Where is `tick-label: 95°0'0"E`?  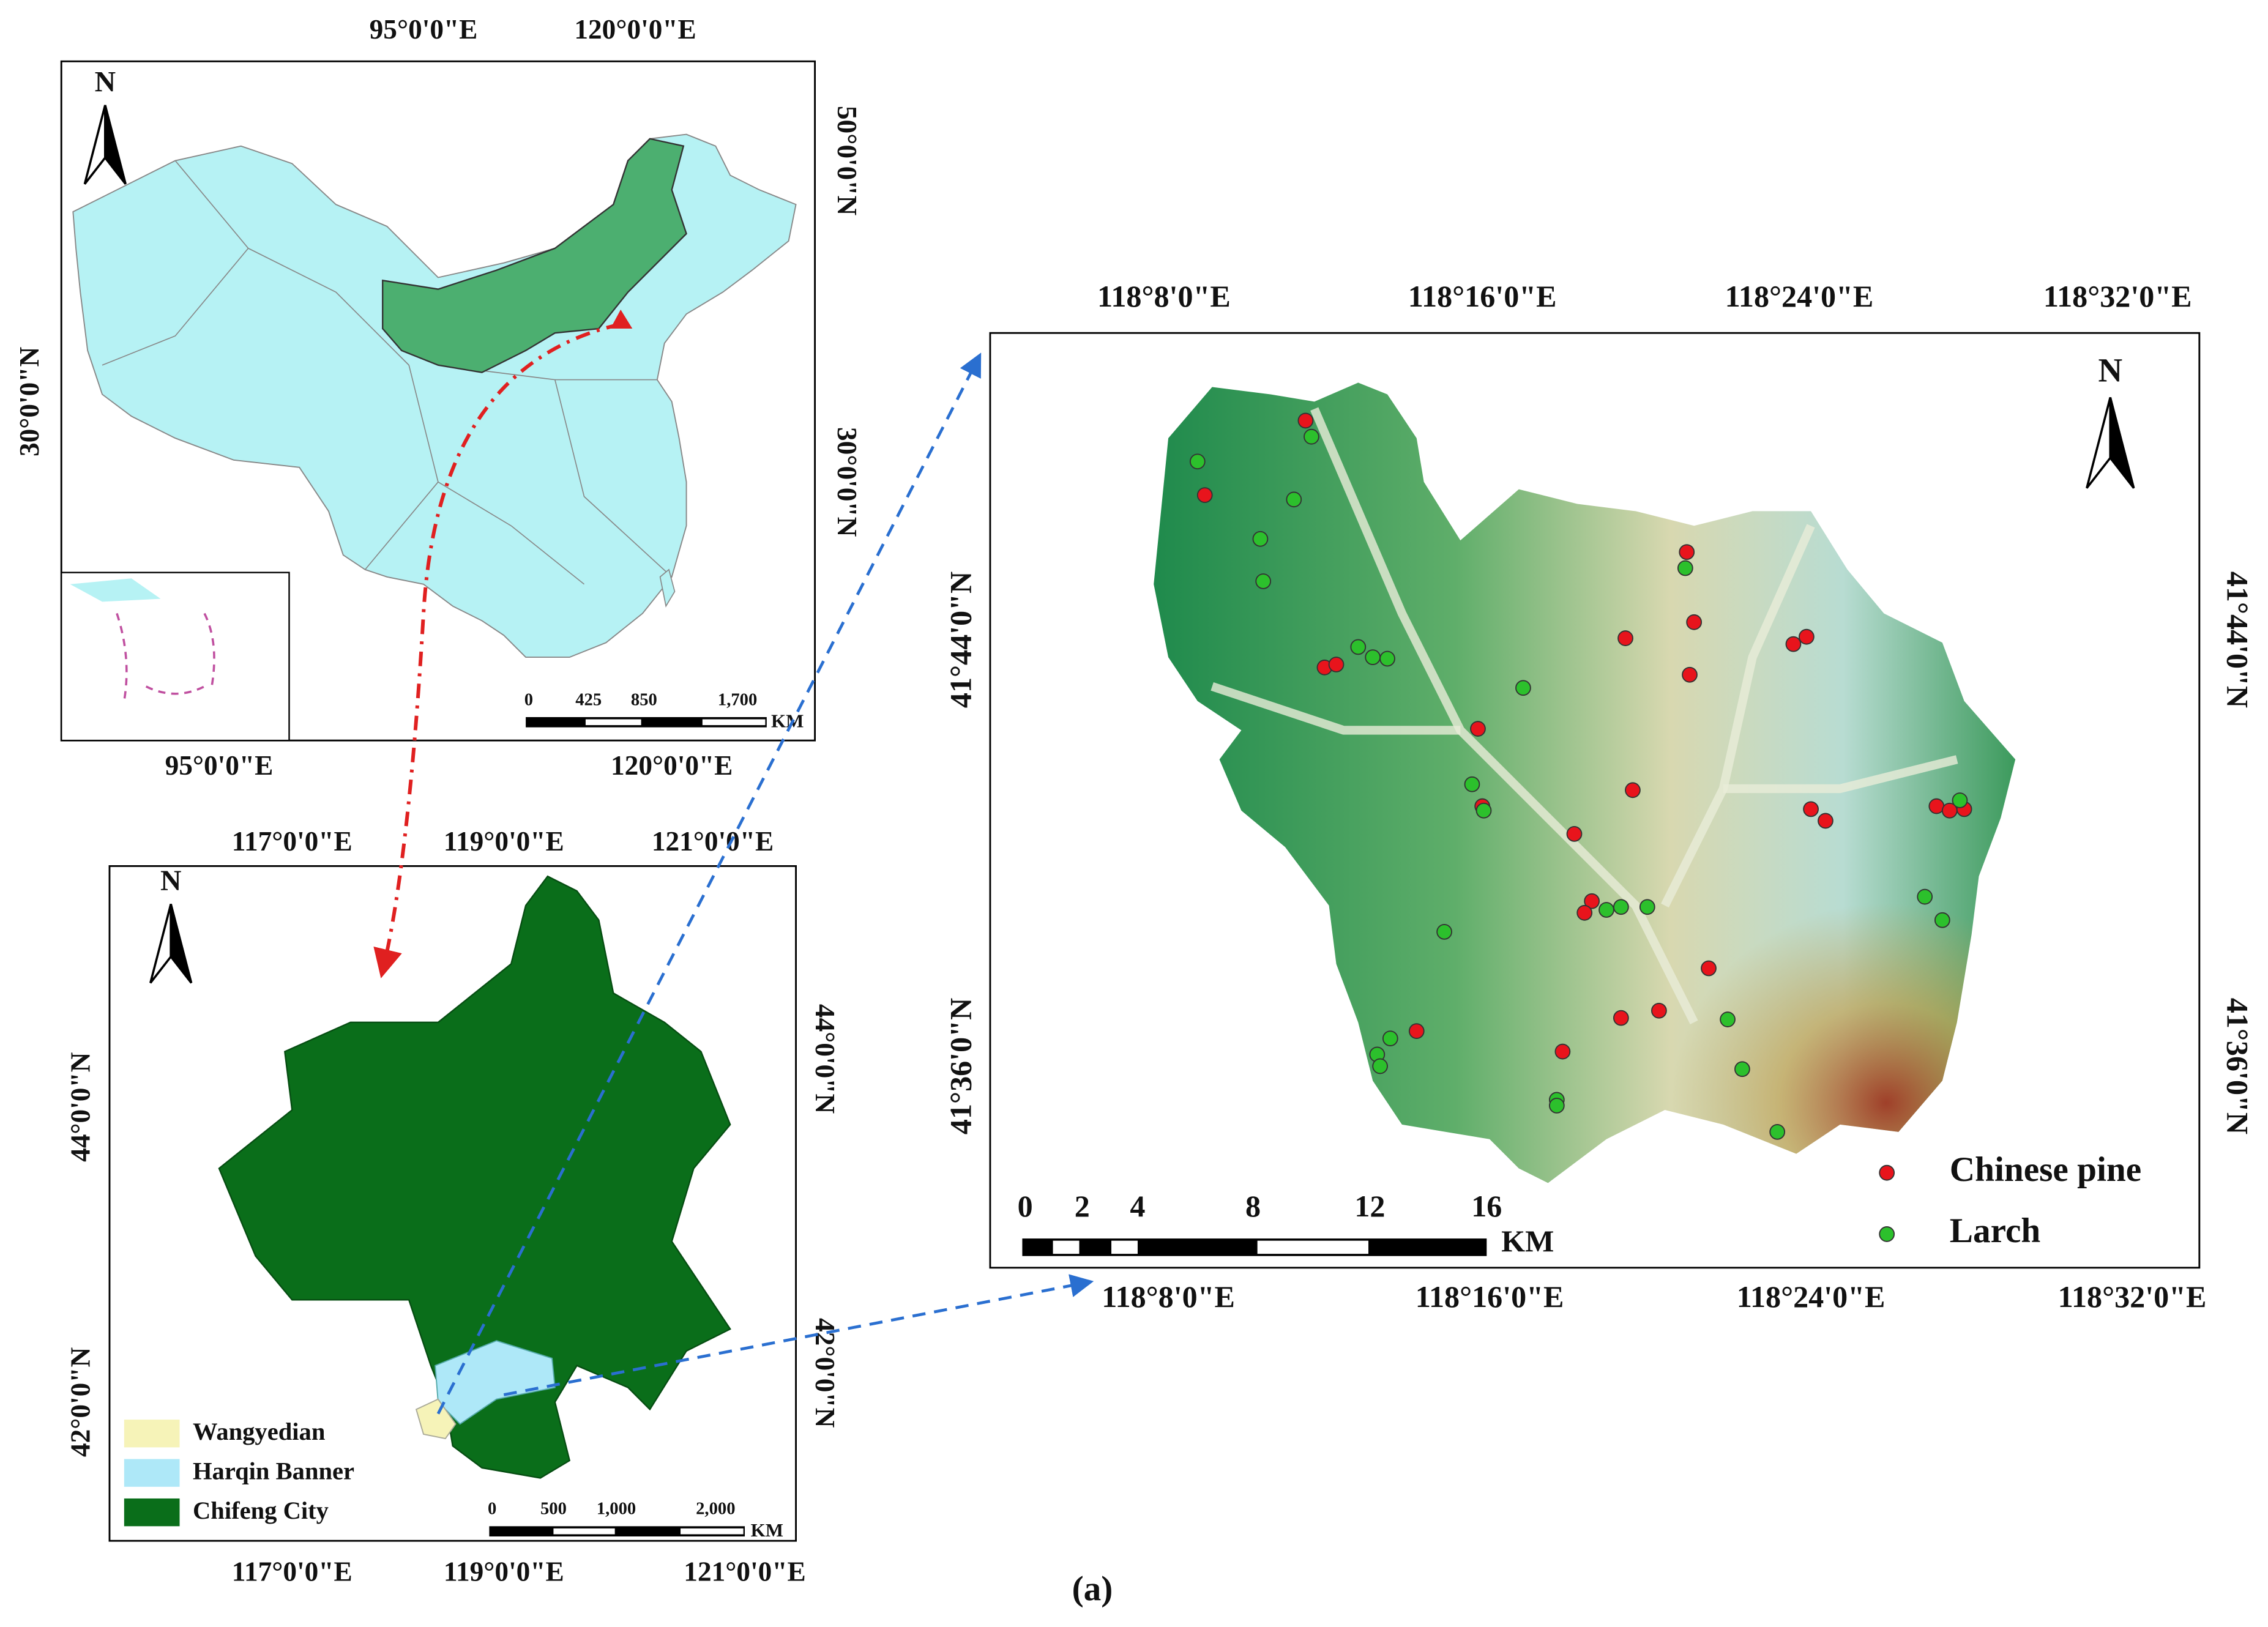
tick-label: 95°0'0"E is located at coordinates (219, 765).